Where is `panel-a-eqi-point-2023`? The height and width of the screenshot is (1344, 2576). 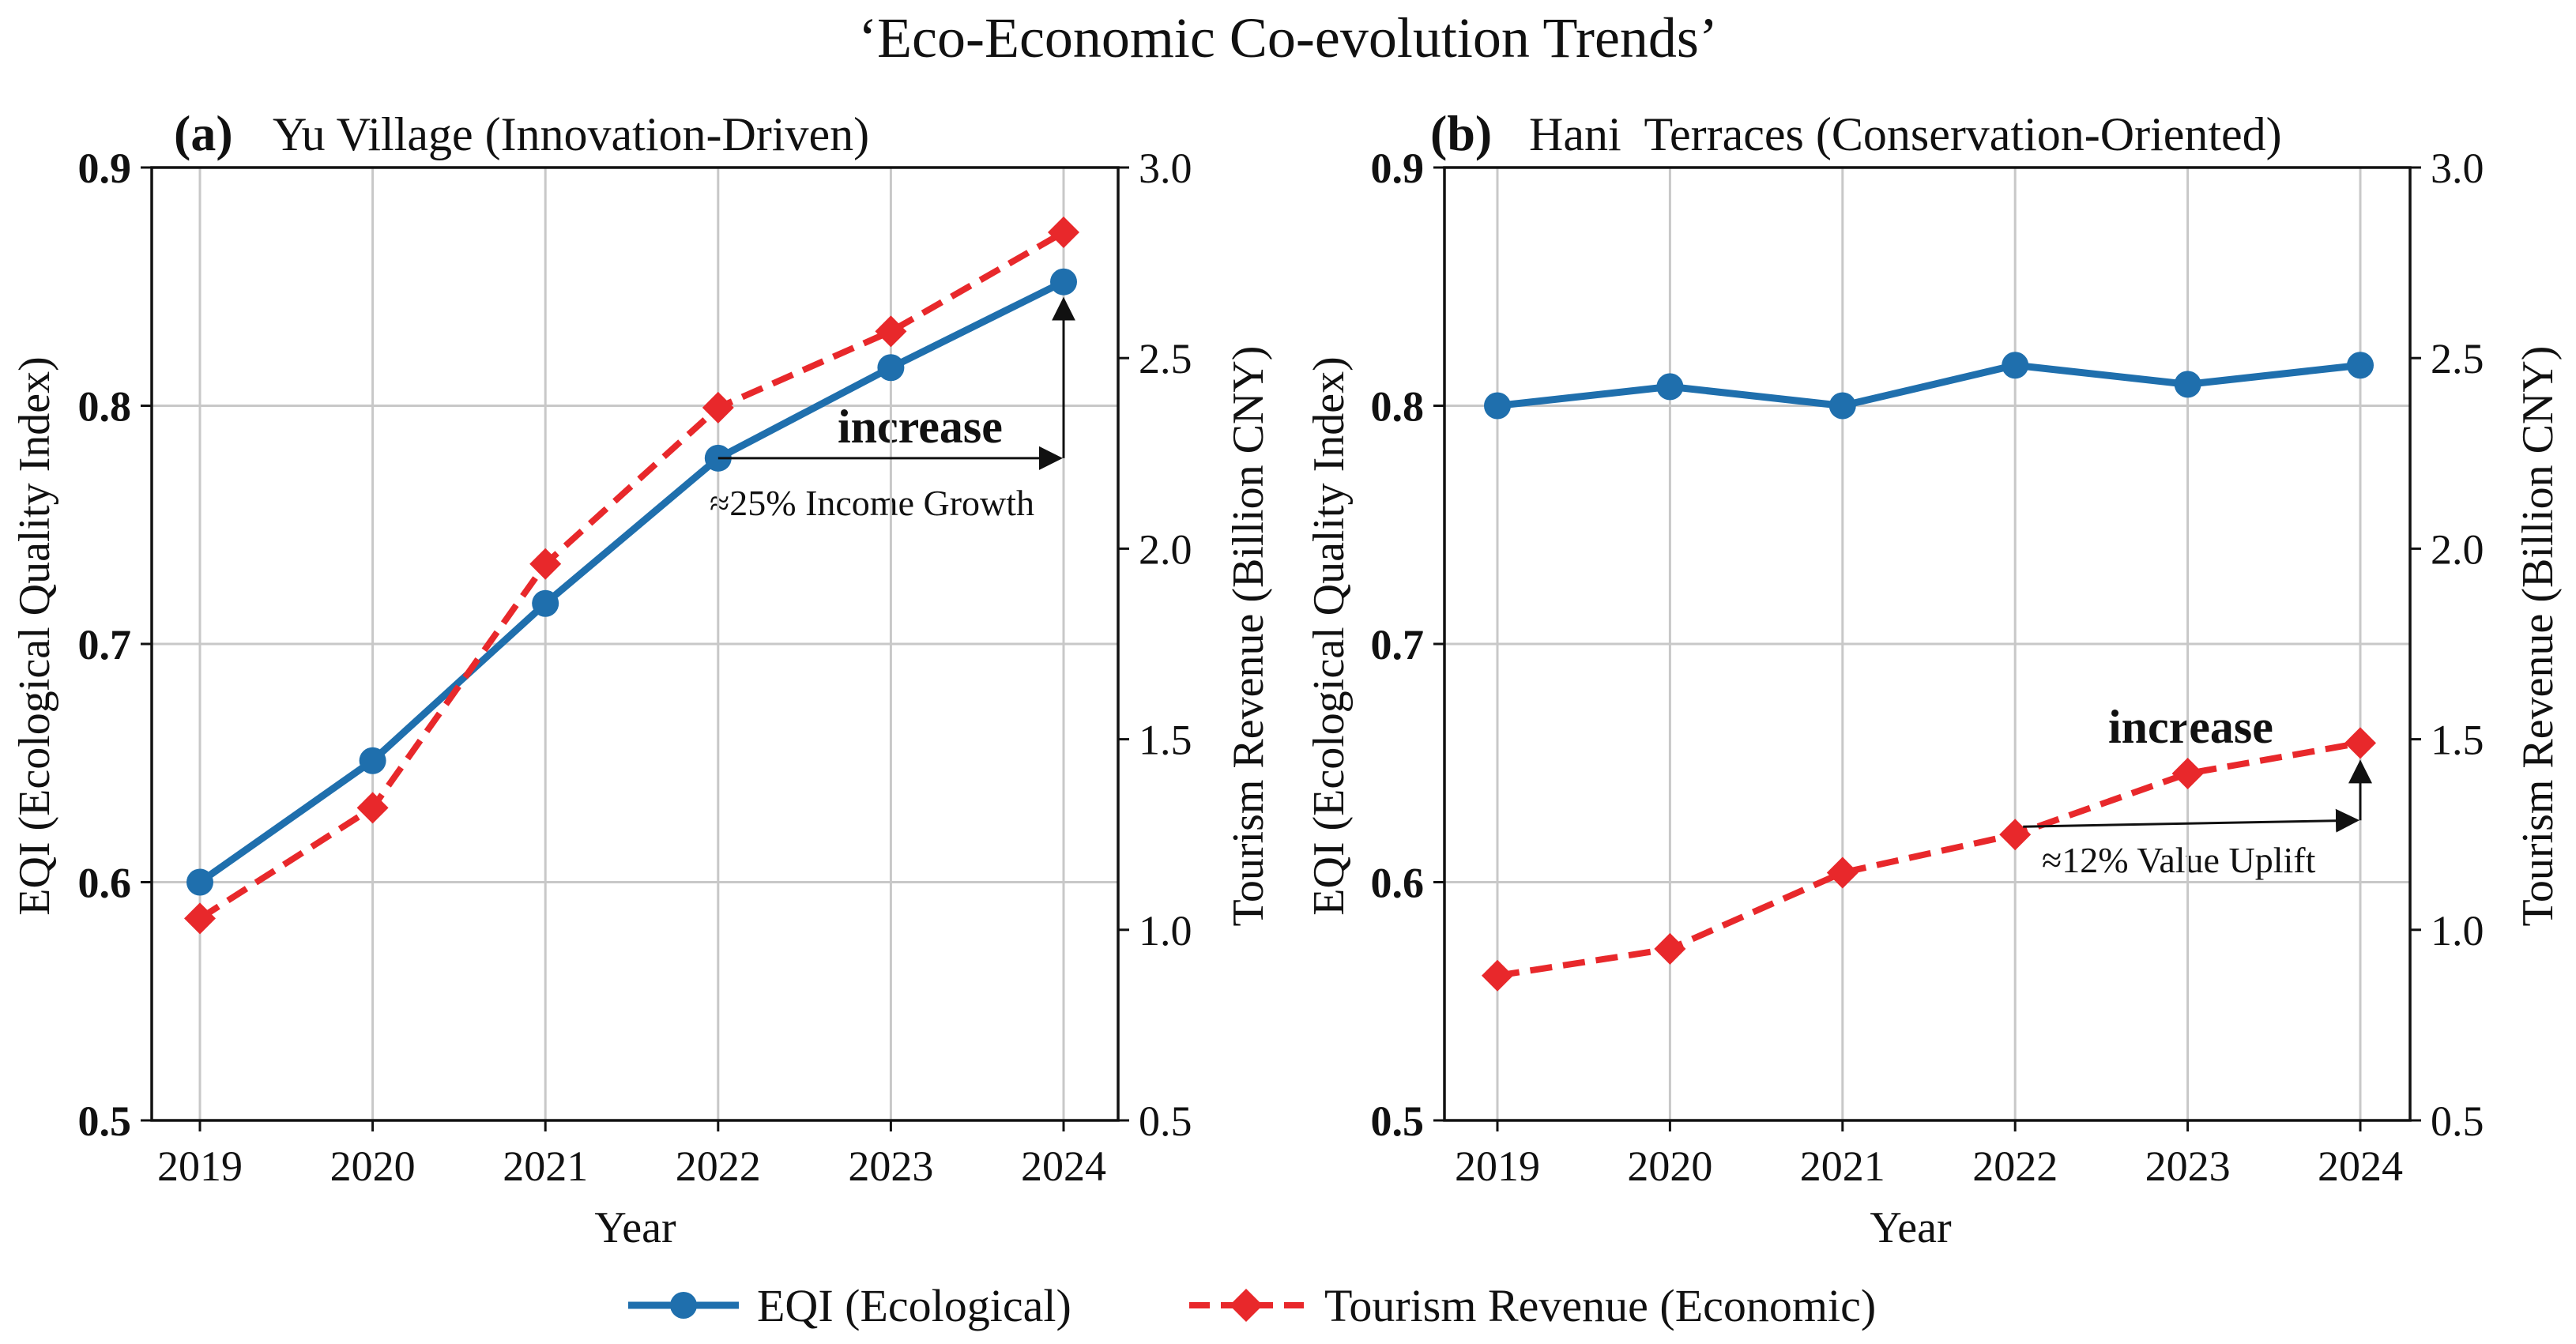 panel-a-eqi-point-2023 is located at coordinates (891, 368).